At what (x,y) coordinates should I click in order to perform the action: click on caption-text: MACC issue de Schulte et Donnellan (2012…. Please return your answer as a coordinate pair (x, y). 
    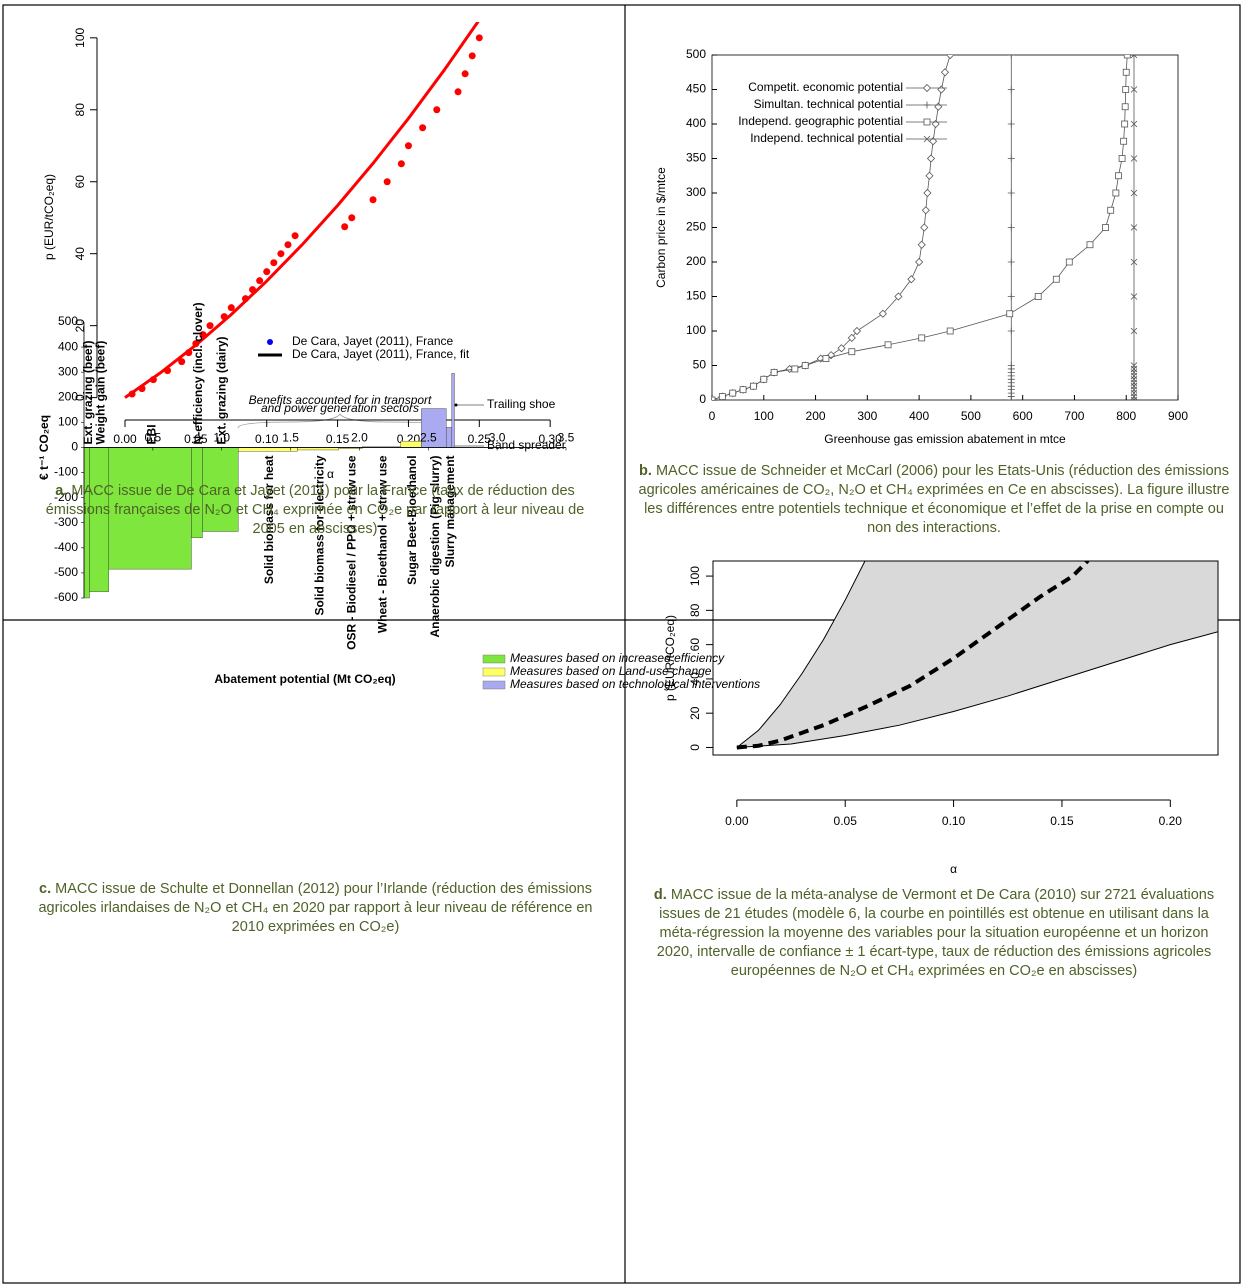
    Looking at the image, I should click on (315, 908).